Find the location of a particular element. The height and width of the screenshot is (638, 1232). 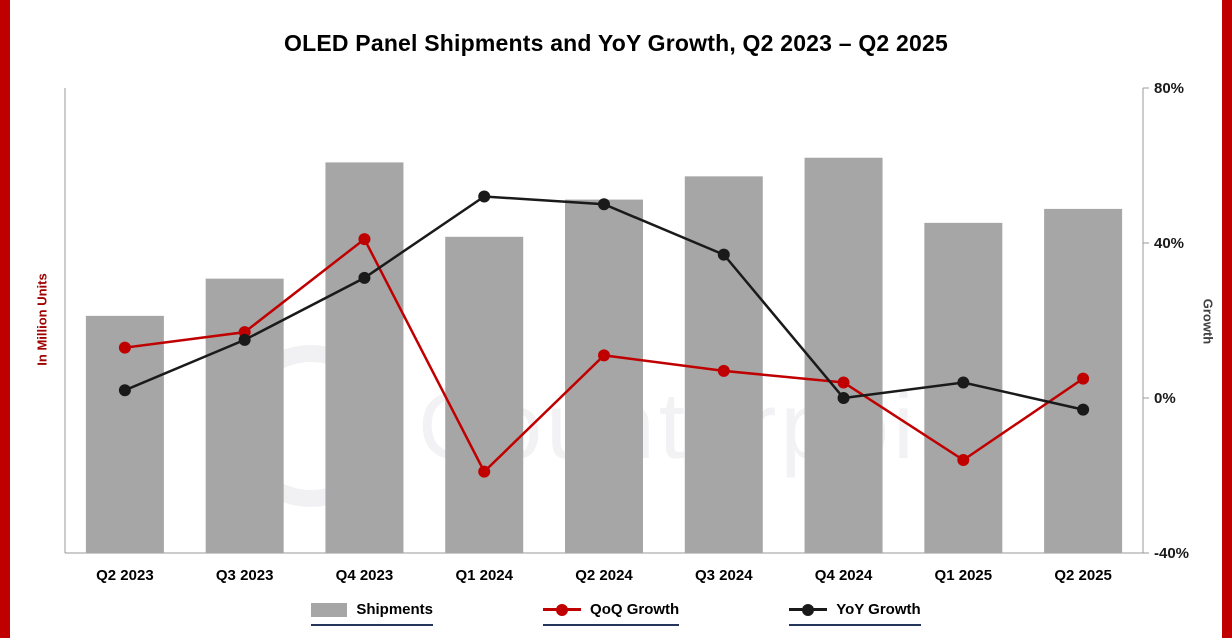

left-red-border is located at coordinates (5, 319).